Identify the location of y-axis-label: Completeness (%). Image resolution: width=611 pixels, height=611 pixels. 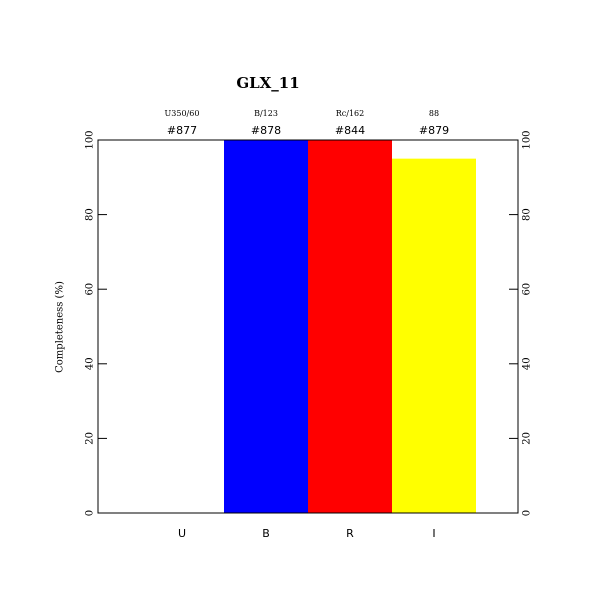
(60, 327).